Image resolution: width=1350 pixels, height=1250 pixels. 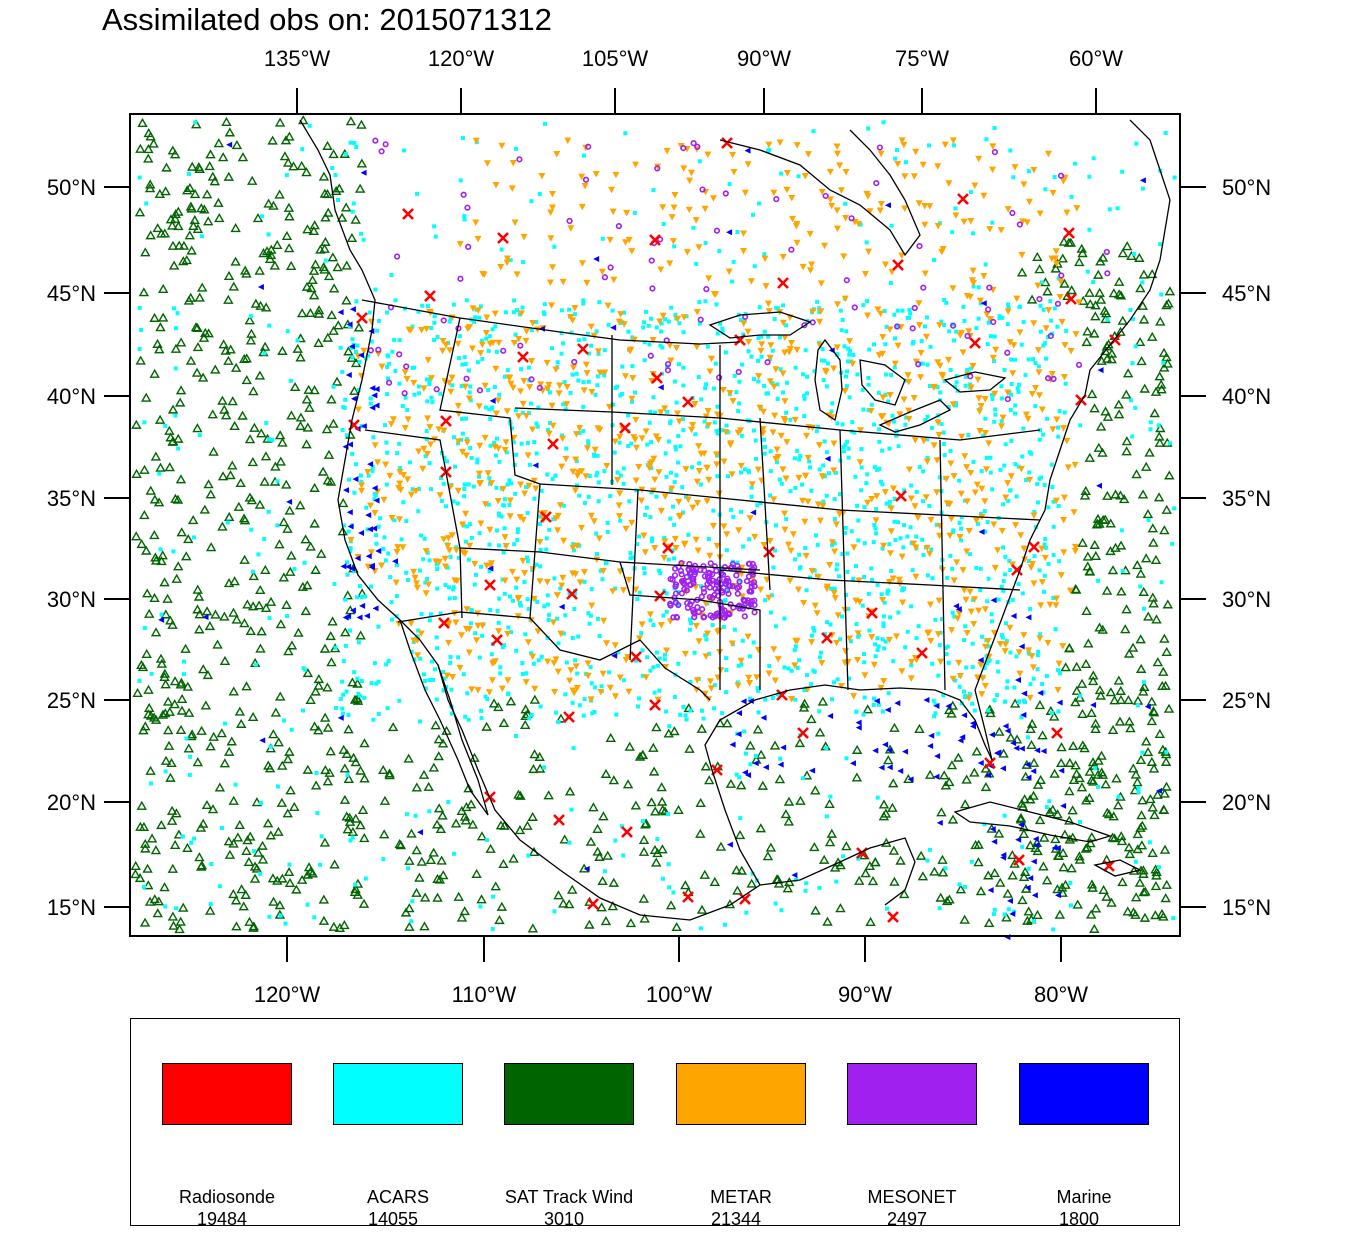 What do you see at coordinates (1084, 1197) in the screenshot?
I see `legend-label: Marine` at bounding box center [1084, 1197].